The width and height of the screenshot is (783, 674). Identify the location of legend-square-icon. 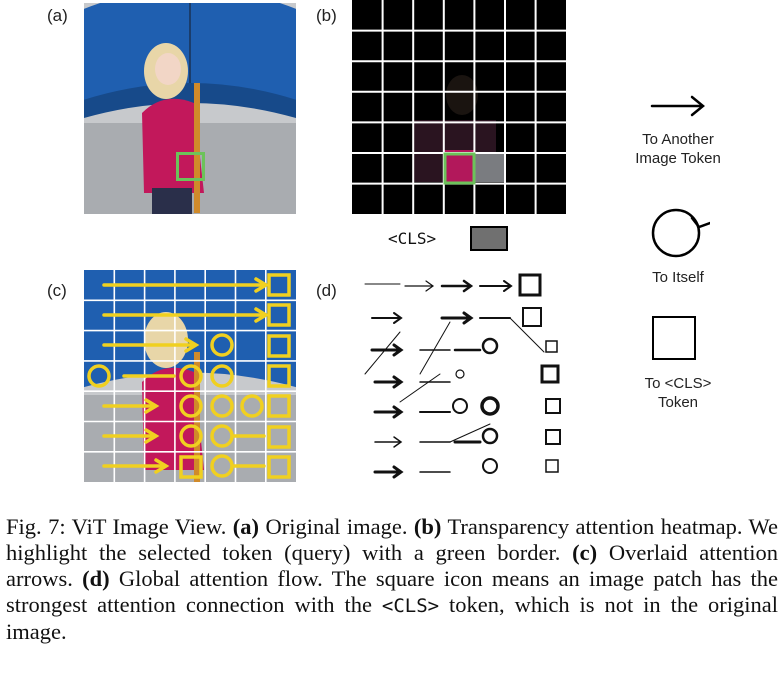
(674, 338).